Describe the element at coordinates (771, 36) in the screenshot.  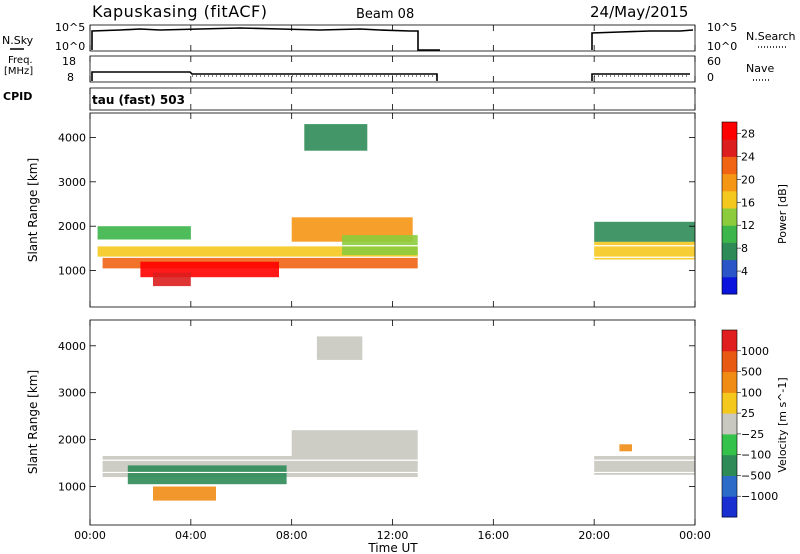
I see `nsearch-label: N.Search` at that location.